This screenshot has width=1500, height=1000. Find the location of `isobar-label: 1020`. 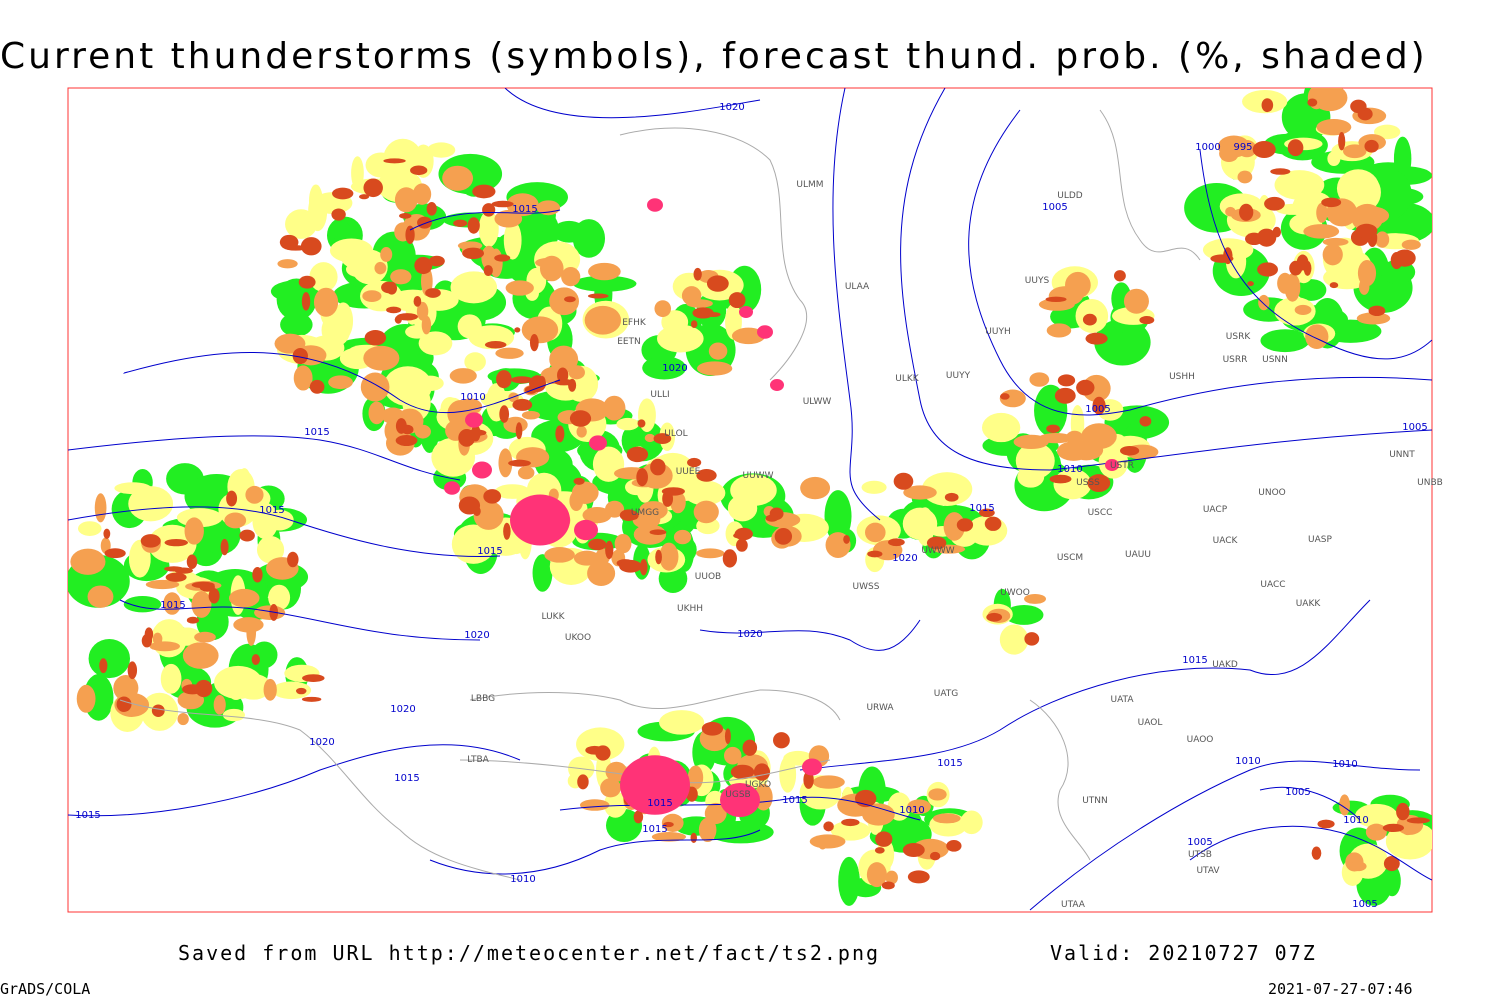

isobar-label: 1020 is located at coordinates (731, 107).